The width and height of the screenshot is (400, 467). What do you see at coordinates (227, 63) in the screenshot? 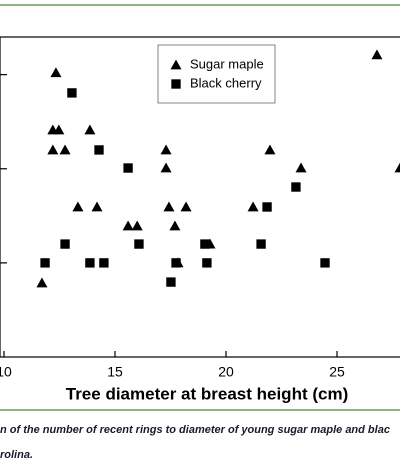
I see `legend-label: Sugar maple` at bounding box center [227, 63].